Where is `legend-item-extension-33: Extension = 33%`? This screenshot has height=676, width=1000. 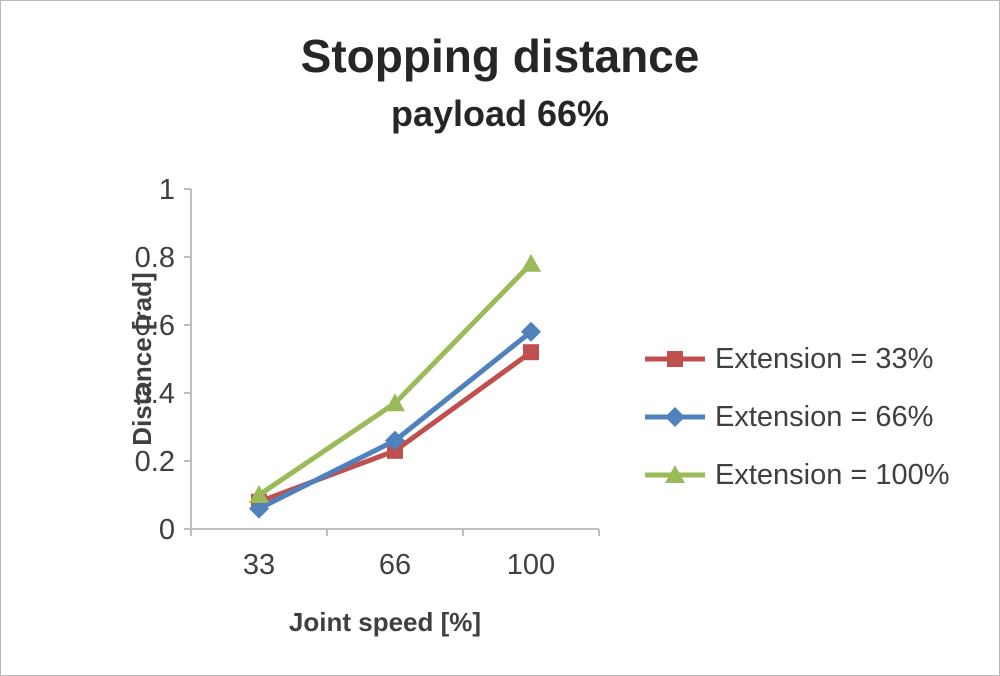 legend-item-extension-33: Extension = 33% is located at coordinates (796, 359).